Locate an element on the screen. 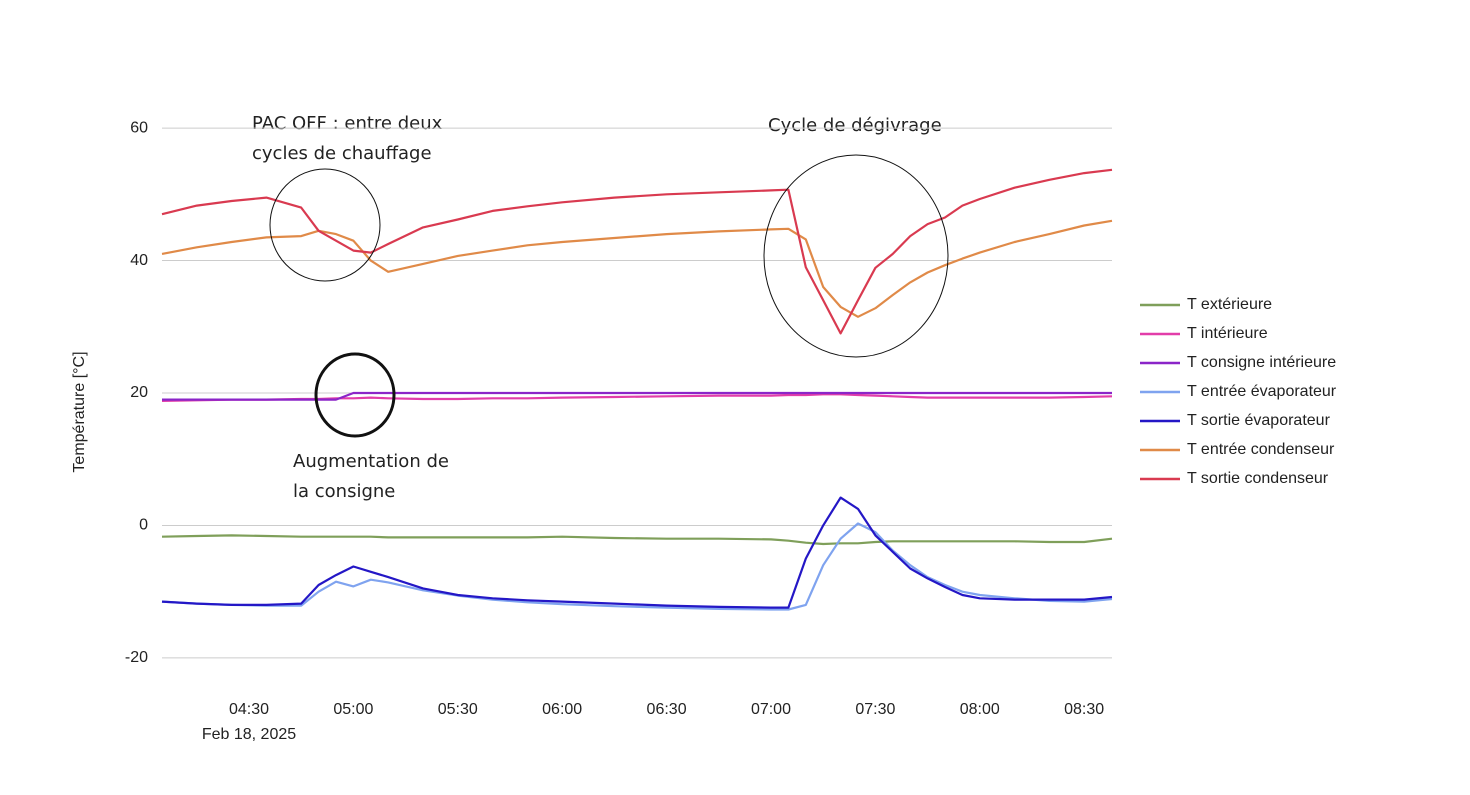 The height and width of the screenshot is (795, 1470). x-tick-label: 05:30 is located at coordinates (458, 709).